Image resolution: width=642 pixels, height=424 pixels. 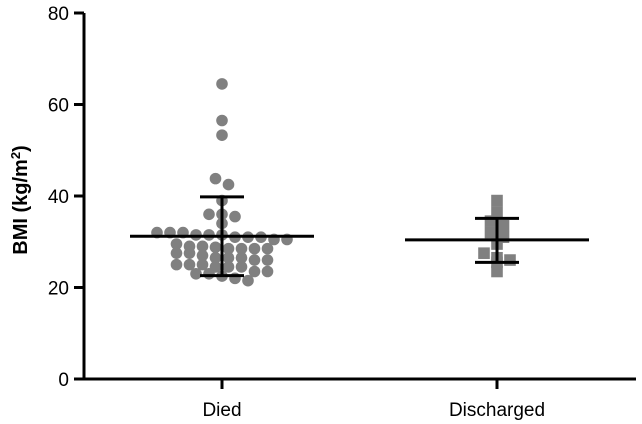 I want to click on mean-sd-bars, so click(x=359, y=236).